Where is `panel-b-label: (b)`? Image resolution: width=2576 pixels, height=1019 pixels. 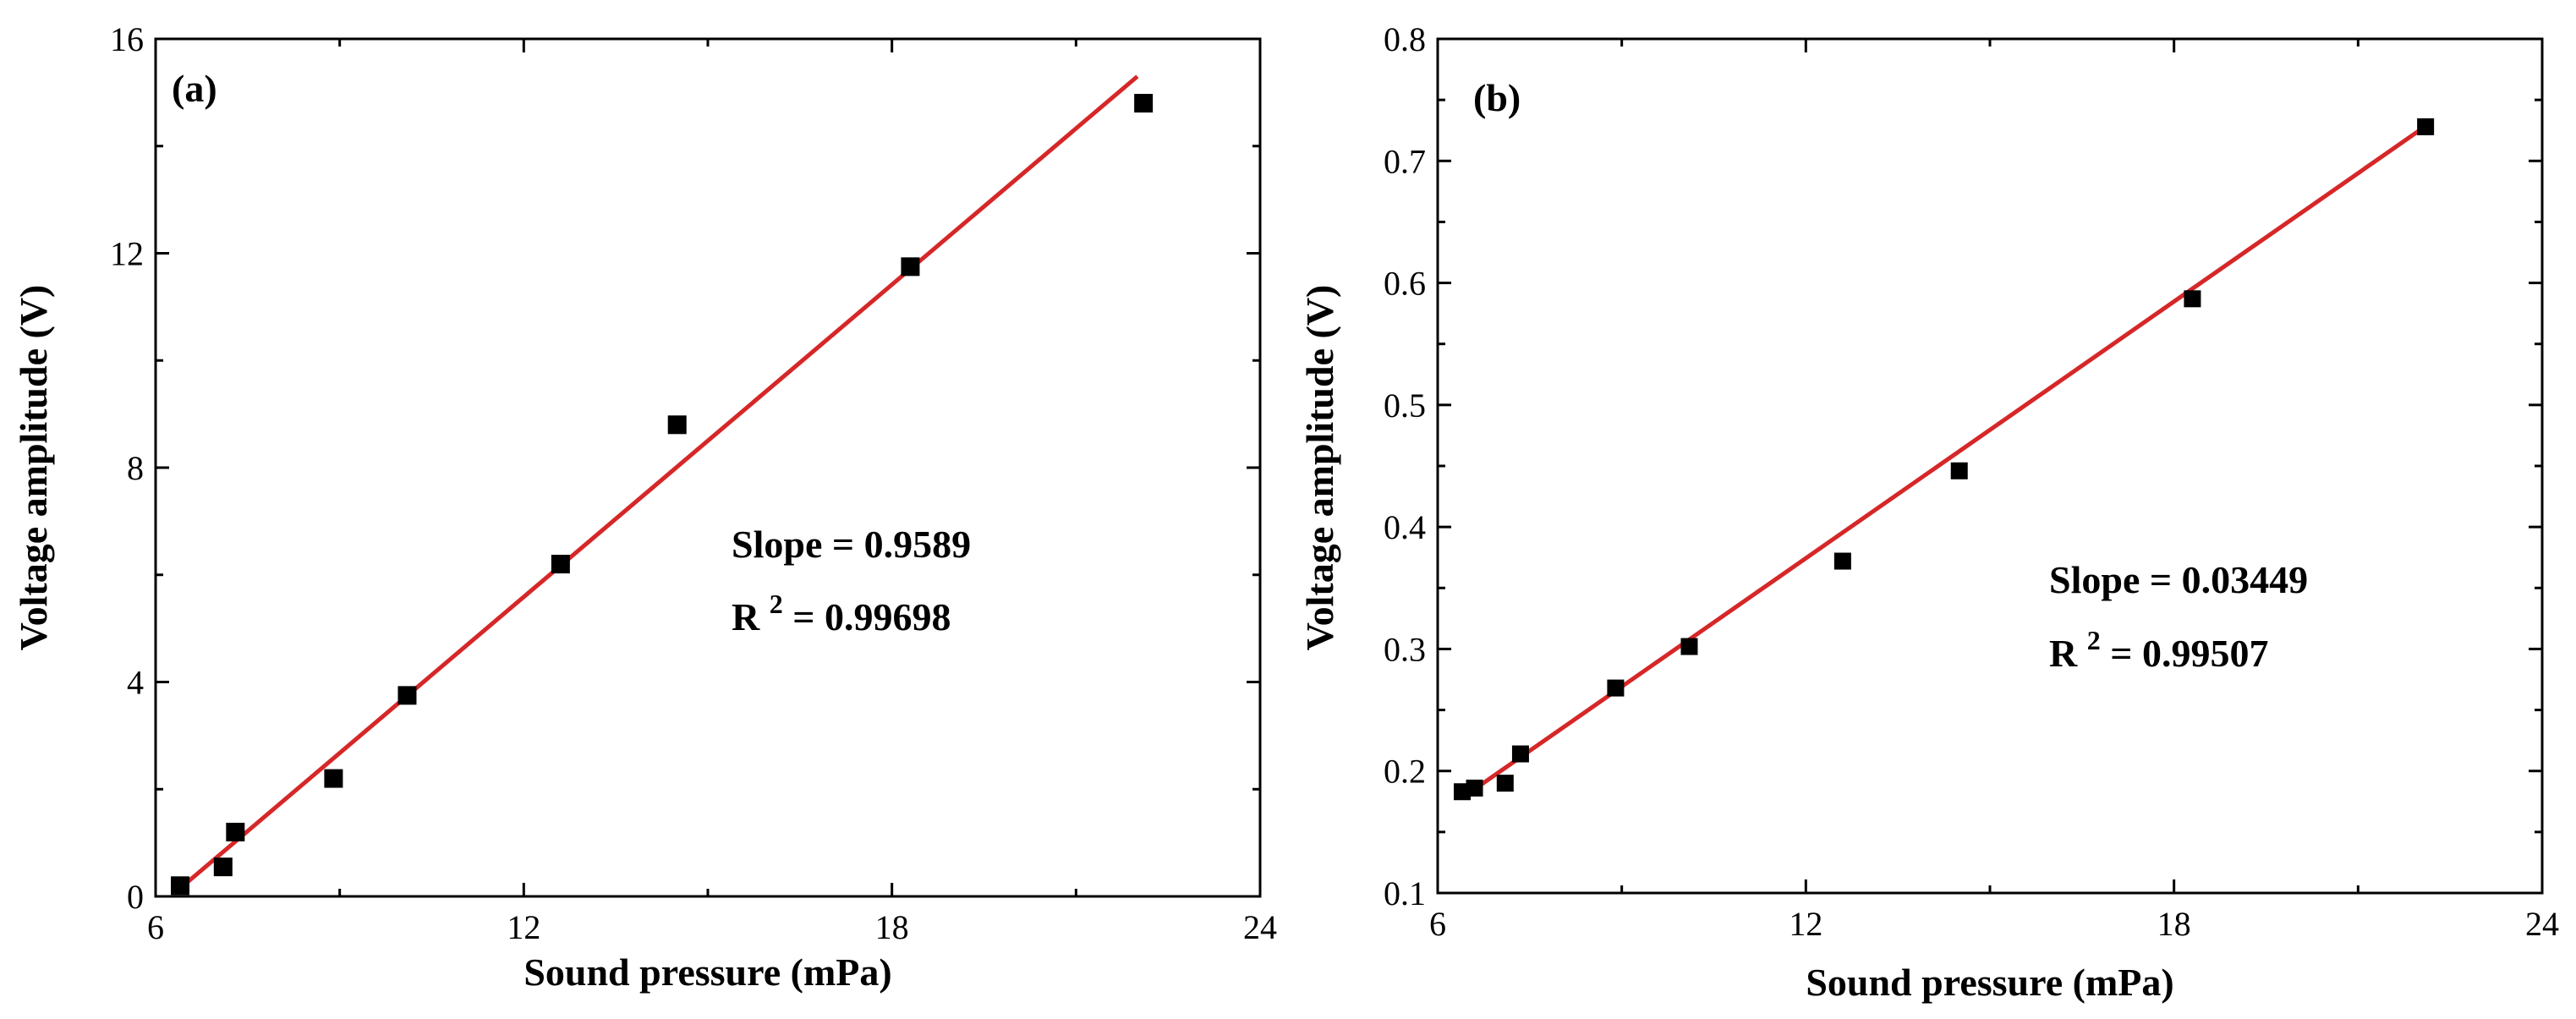 panel-b-label: (b) is located at coordinates (1497, 97).